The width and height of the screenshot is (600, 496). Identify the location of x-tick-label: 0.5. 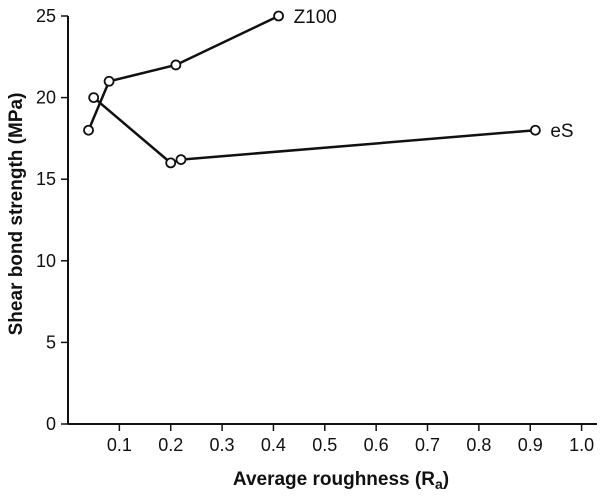
(324, 445).